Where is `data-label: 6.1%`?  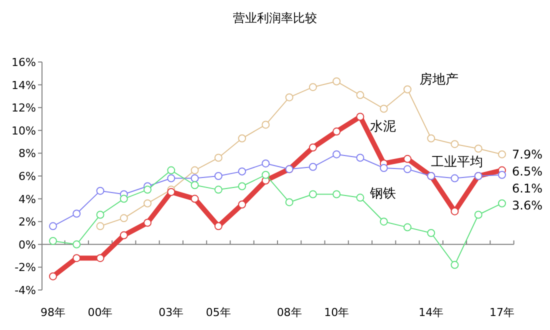 data-label: 6.1% is located at coordinates (527, 188).